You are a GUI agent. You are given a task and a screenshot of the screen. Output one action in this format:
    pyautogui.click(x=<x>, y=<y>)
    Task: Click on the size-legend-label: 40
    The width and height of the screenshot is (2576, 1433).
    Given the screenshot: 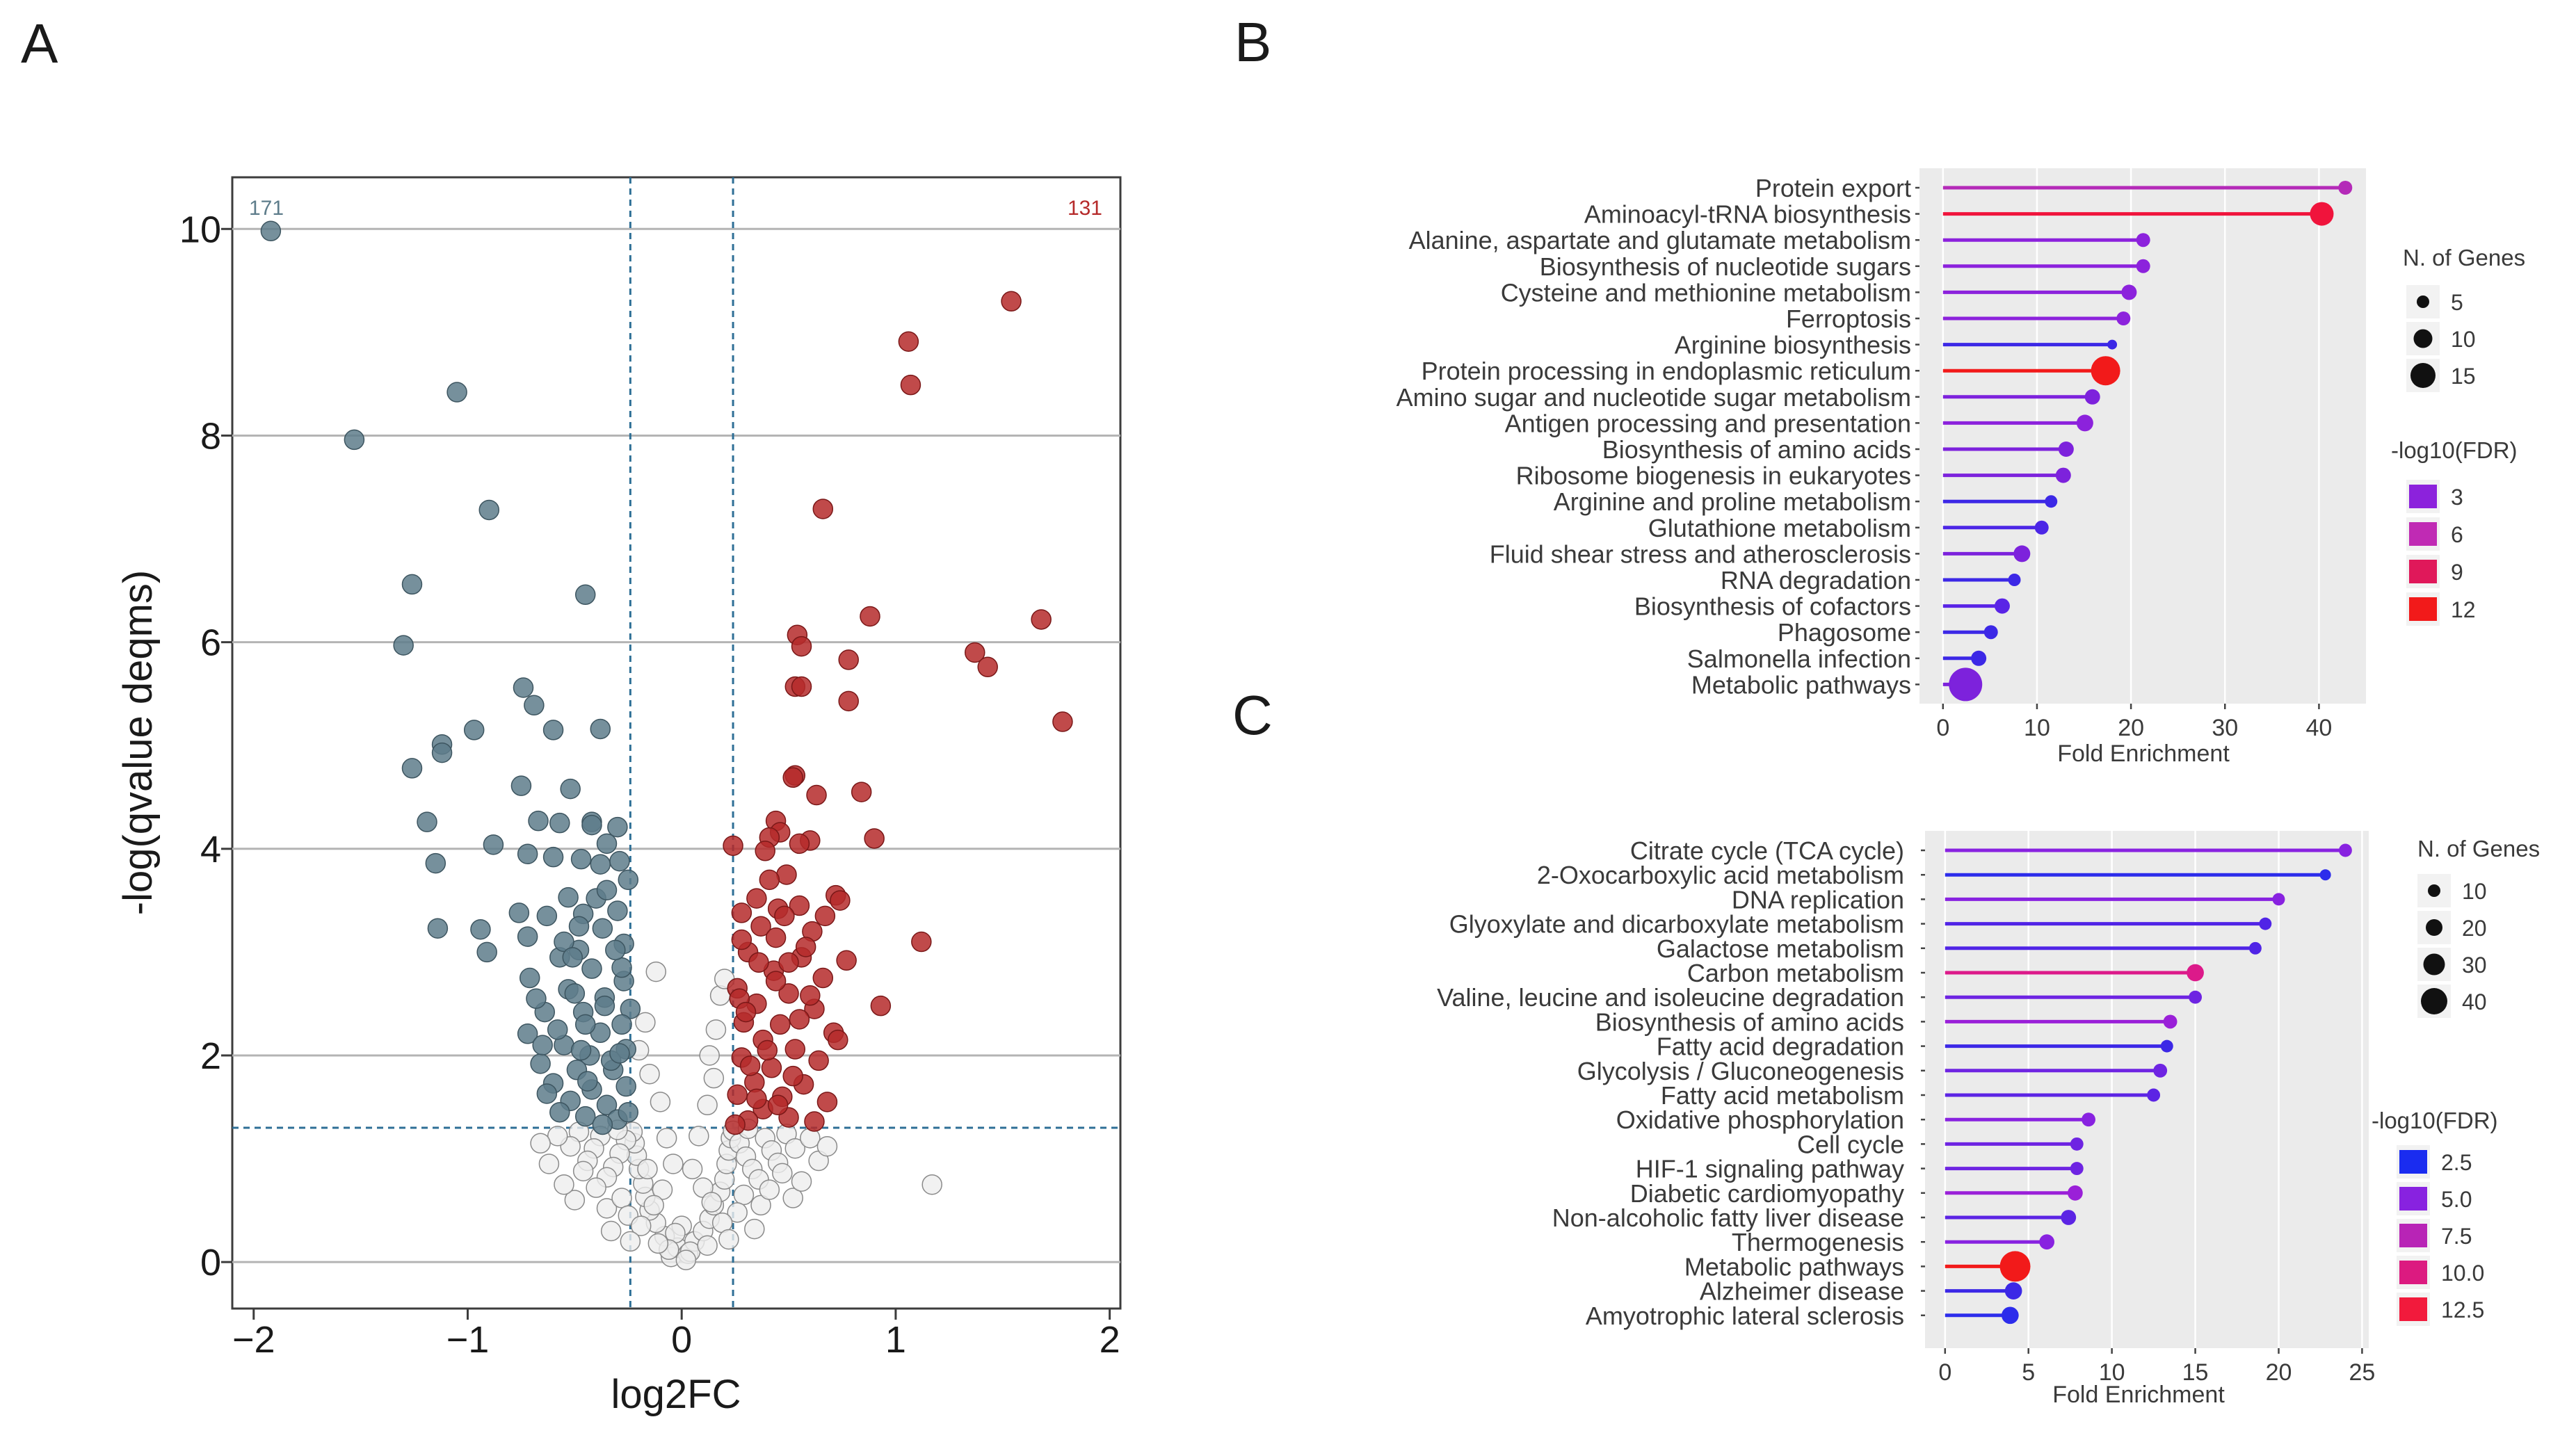 What is the action you would take?
    pyautogui.click(x=2474, y=1002)
    